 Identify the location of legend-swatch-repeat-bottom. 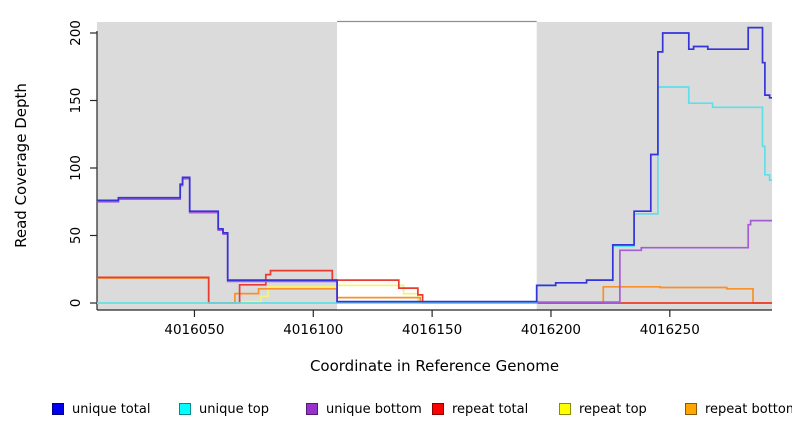
(691, 409).